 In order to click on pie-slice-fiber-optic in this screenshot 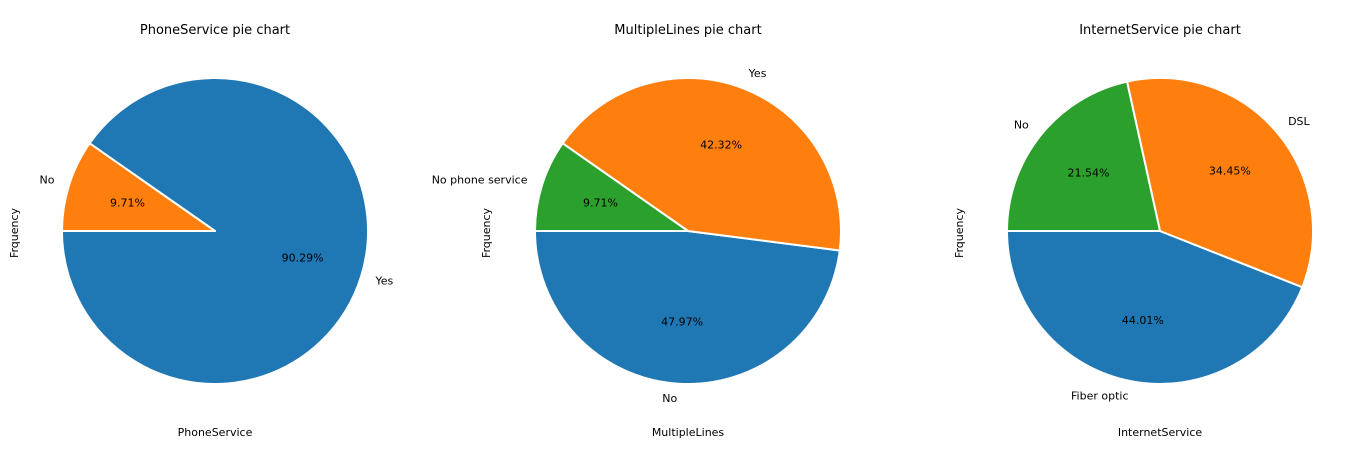, I will do `click(1155, 307)`.